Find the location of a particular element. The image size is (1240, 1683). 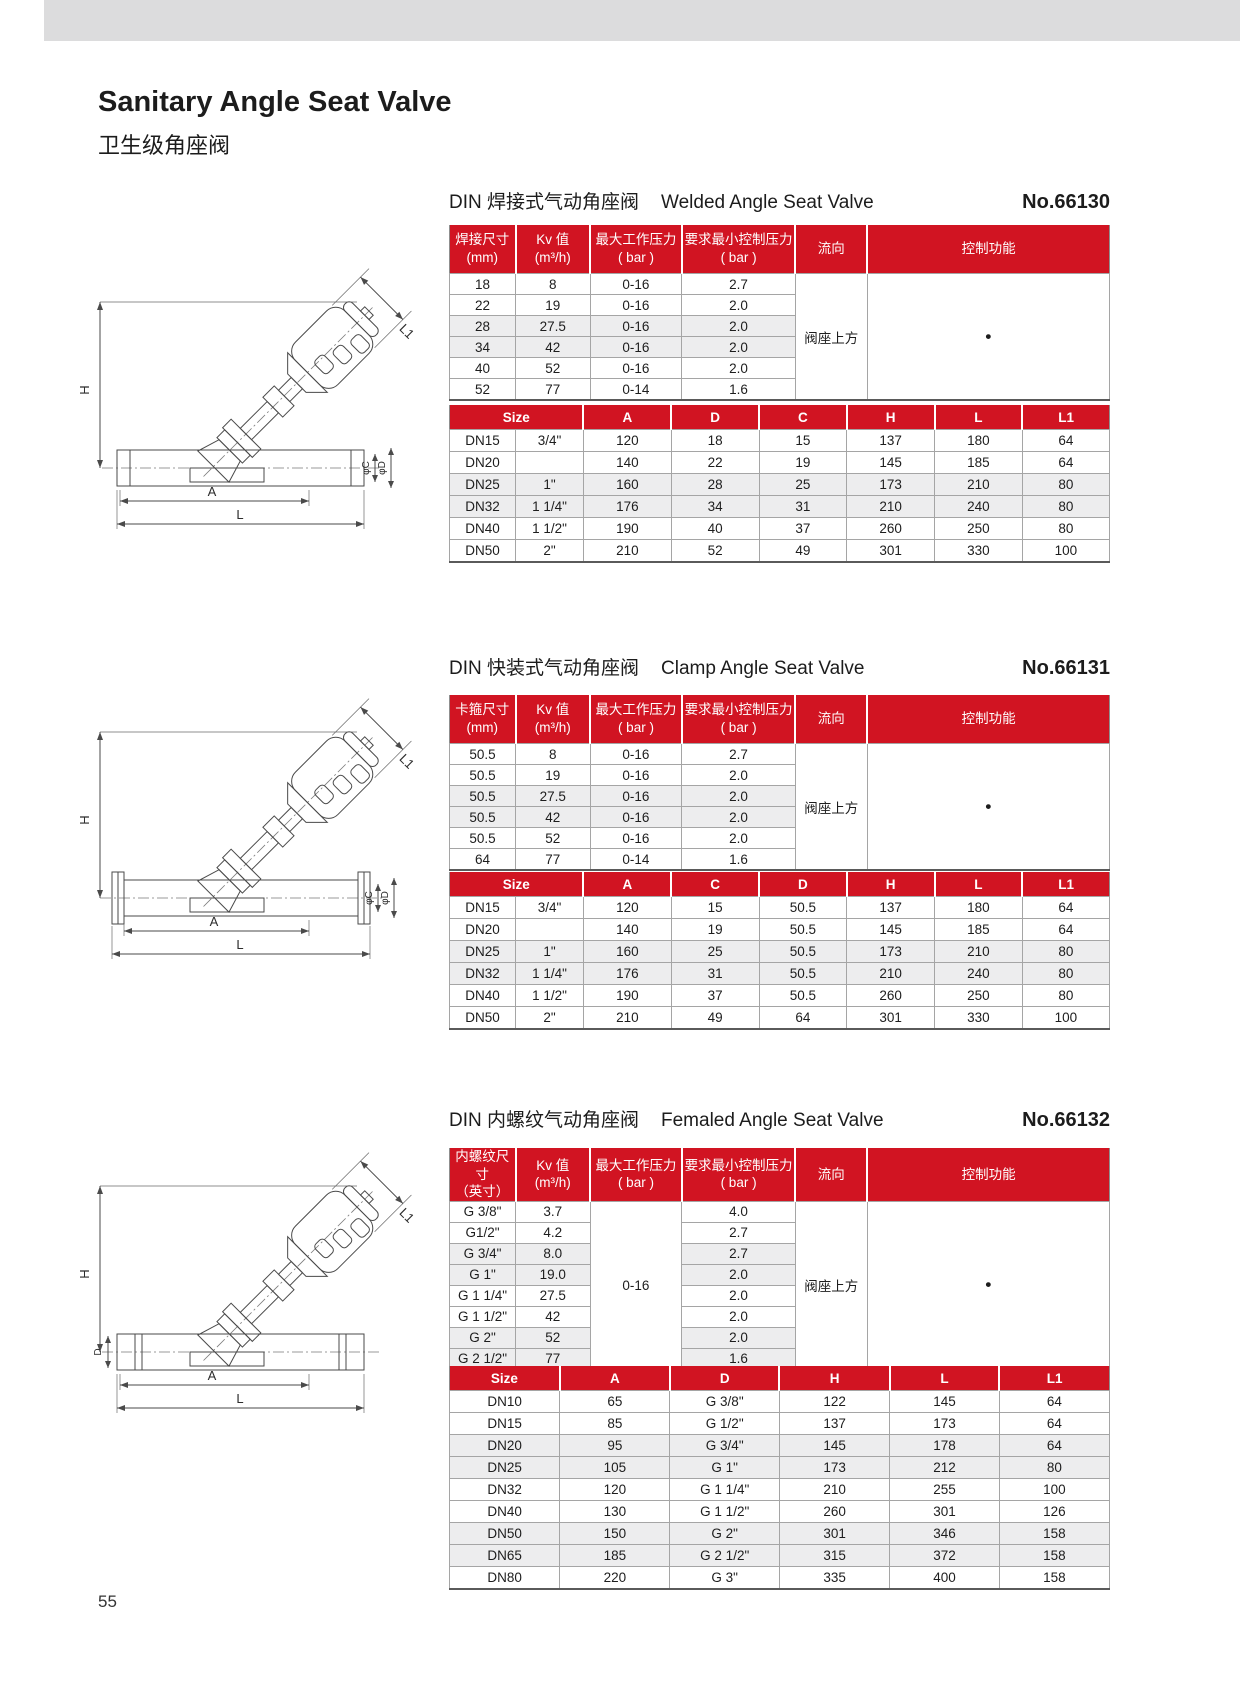

spec-cell: 0-14 is located at coordinates (636, 859).